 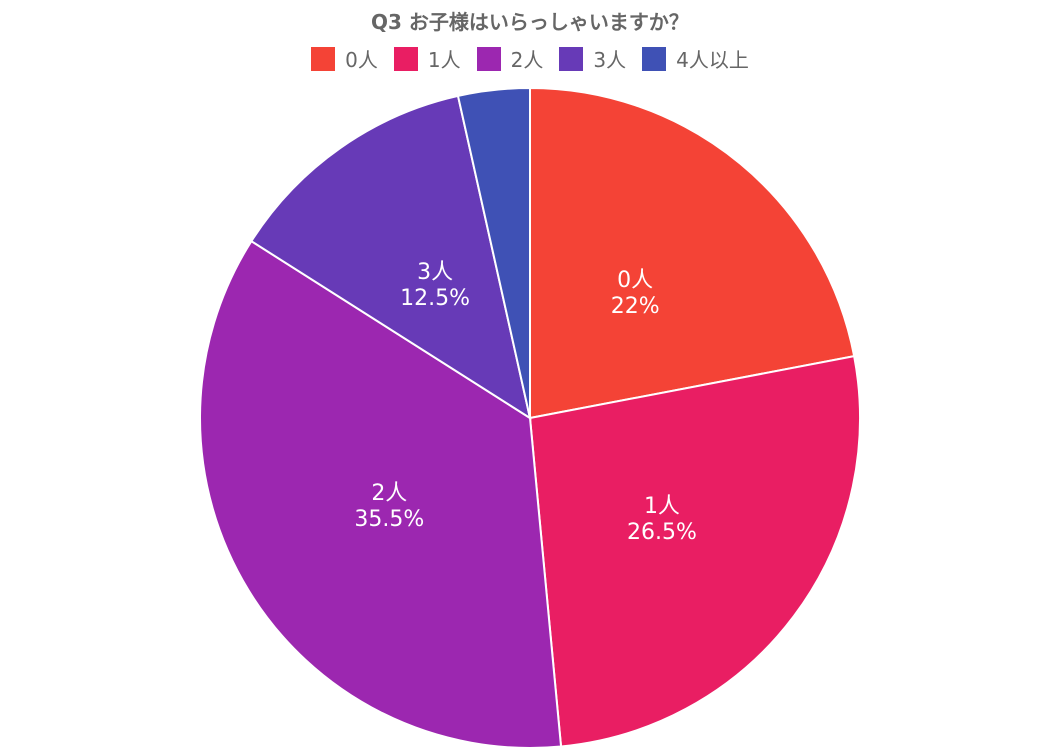 What do you see at coordinates (344, 58) in the screenshot?
I see `legend-item-0: 0人` at bounding box center [344, 58].